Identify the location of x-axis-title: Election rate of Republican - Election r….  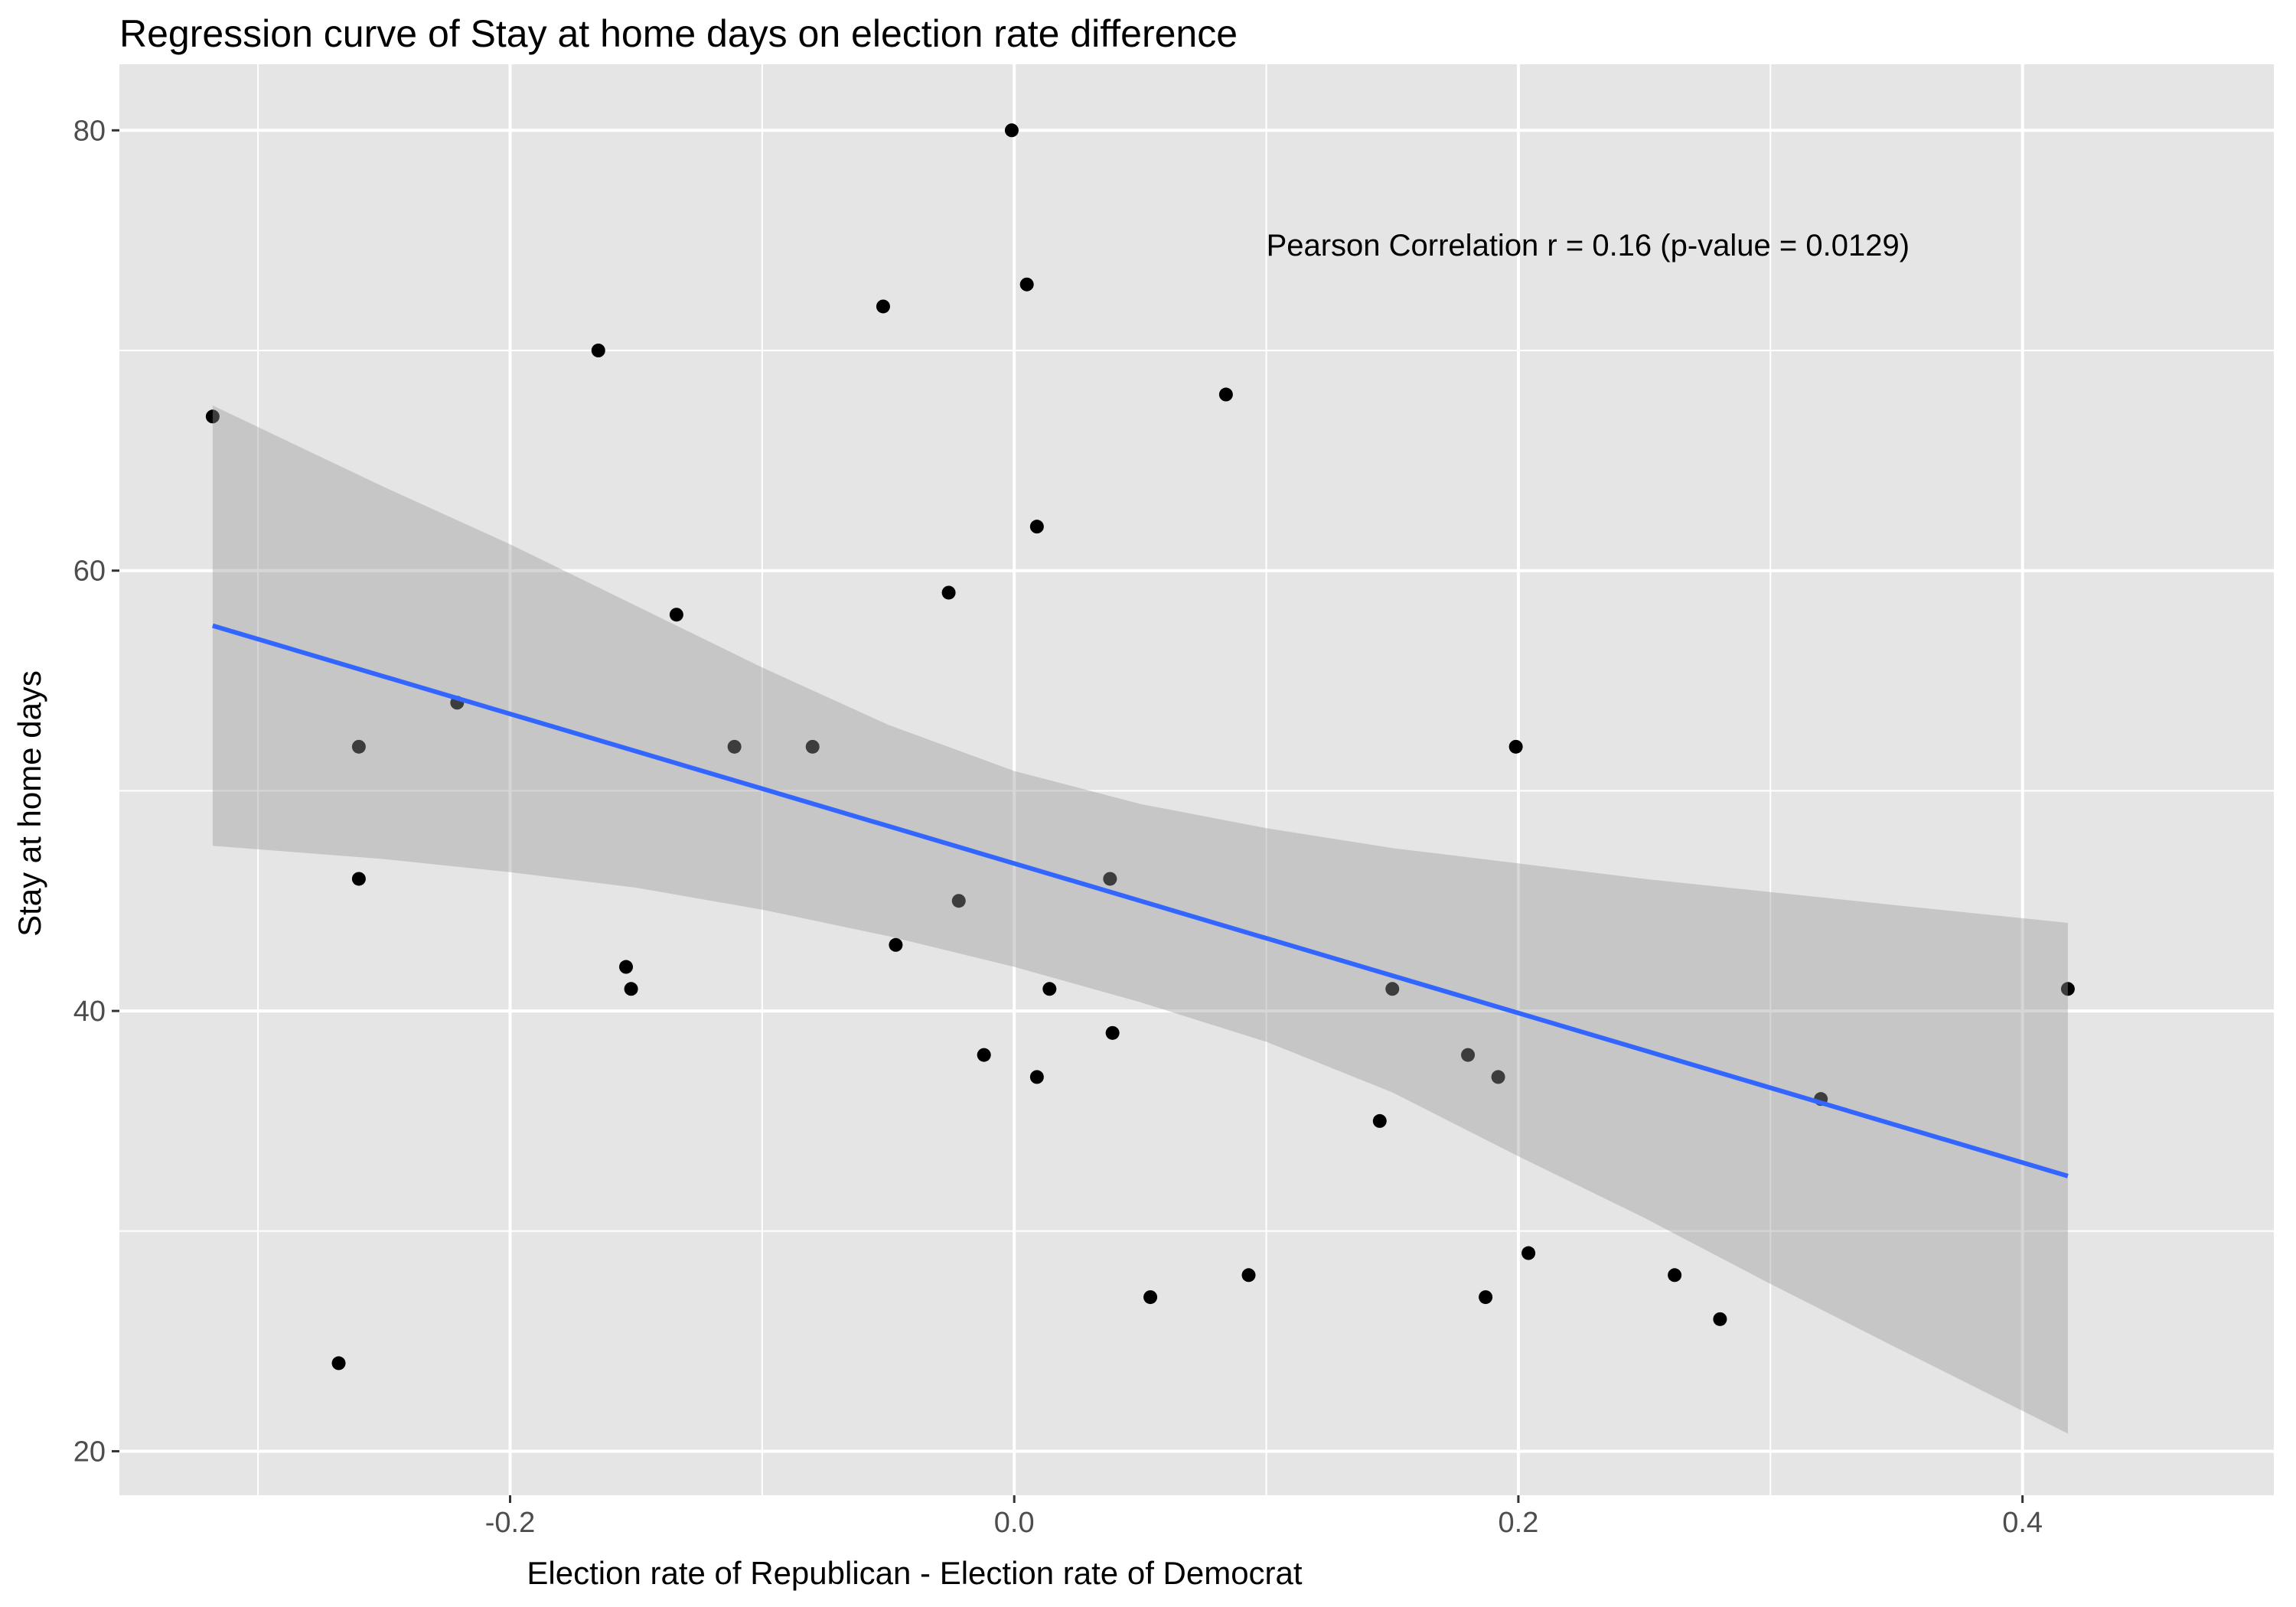
(914, 1573).